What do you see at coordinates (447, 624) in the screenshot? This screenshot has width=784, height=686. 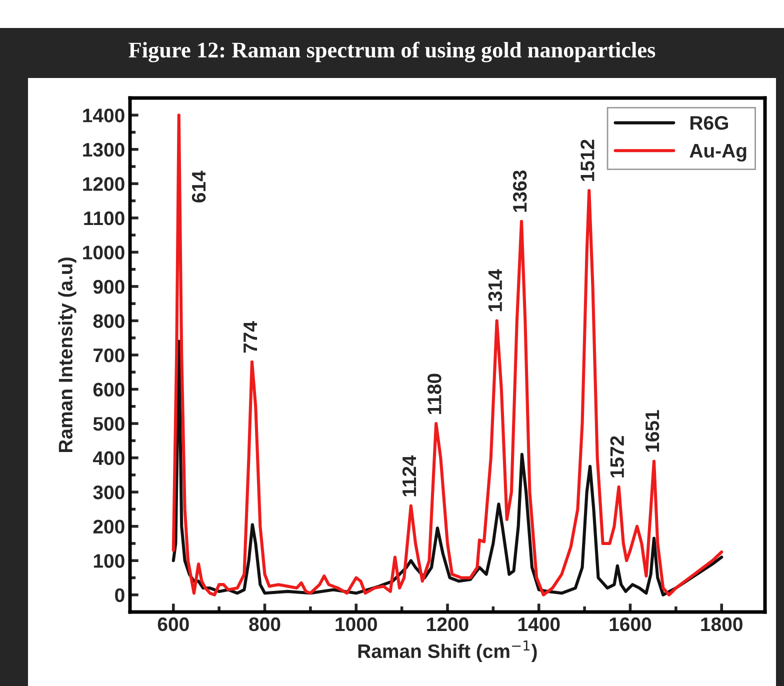 I see `x-tick-label: 1200` at bounding box center [447, 624].